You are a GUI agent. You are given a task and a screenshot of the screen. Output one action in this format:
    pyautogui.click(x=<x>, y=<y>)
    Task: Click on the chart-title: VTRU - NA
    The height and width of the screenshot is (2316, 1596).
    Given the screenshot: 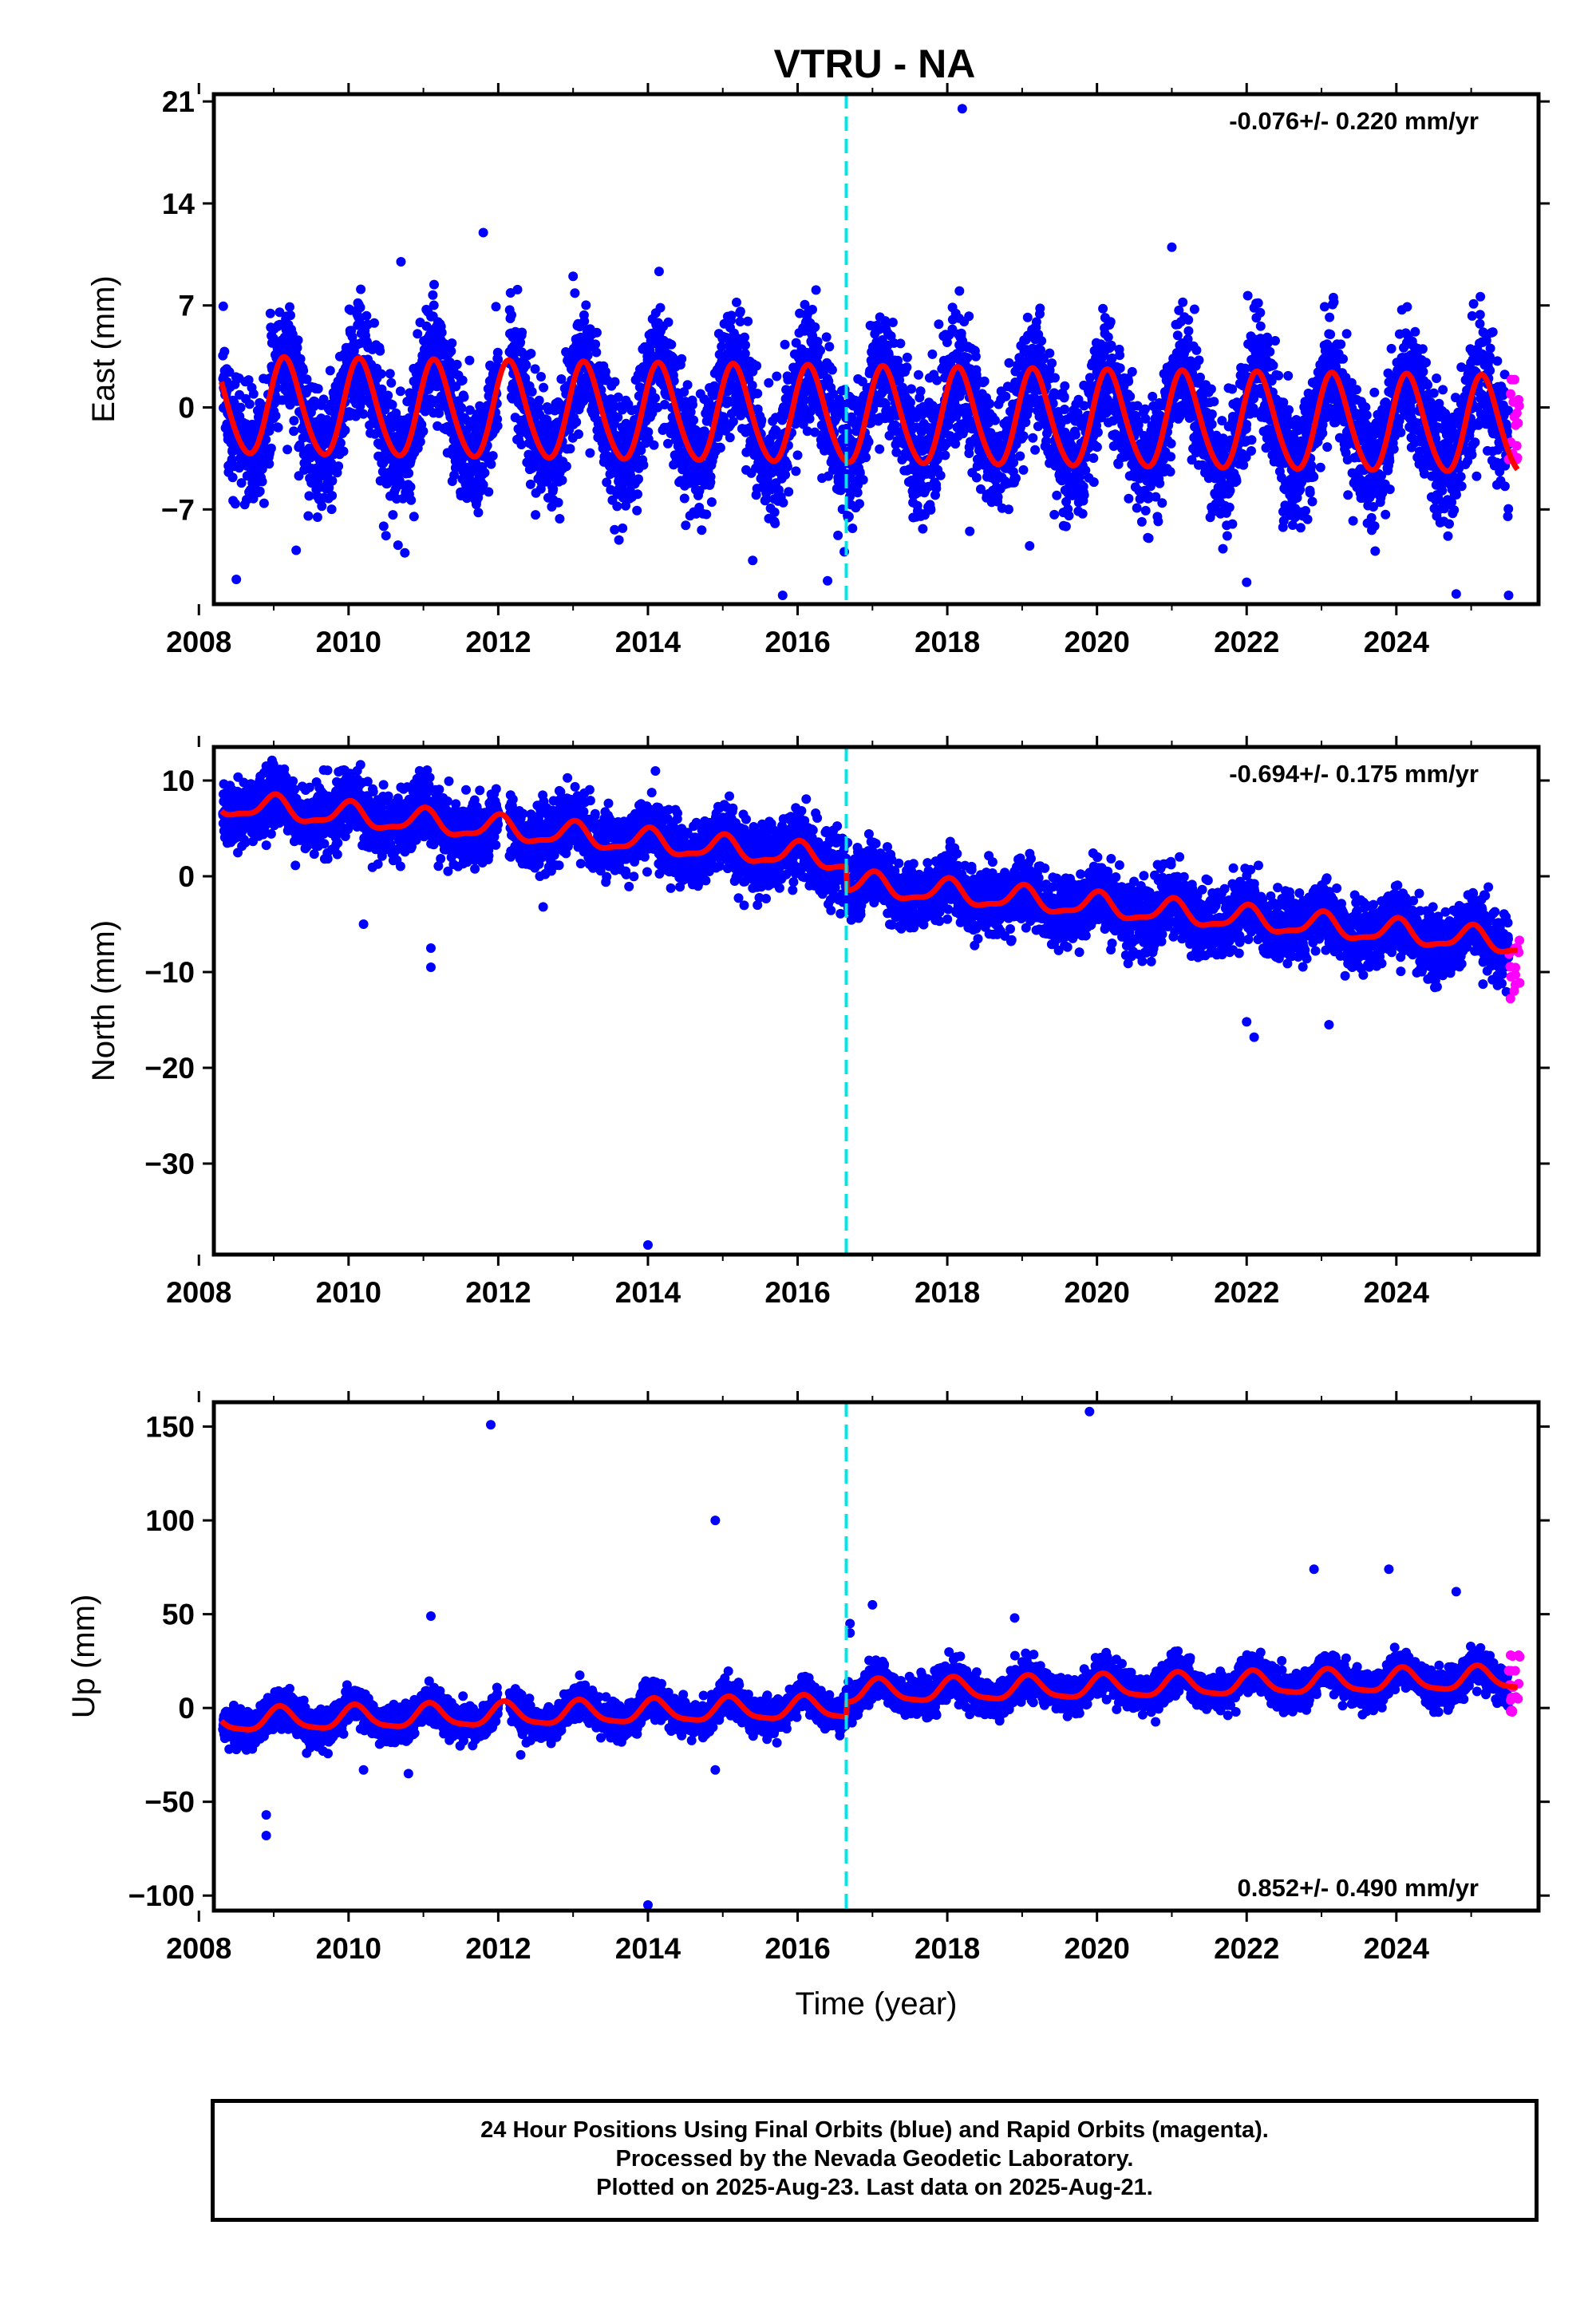 What is the action you would take?
    pyautogui.click(x=875, y=63)
    